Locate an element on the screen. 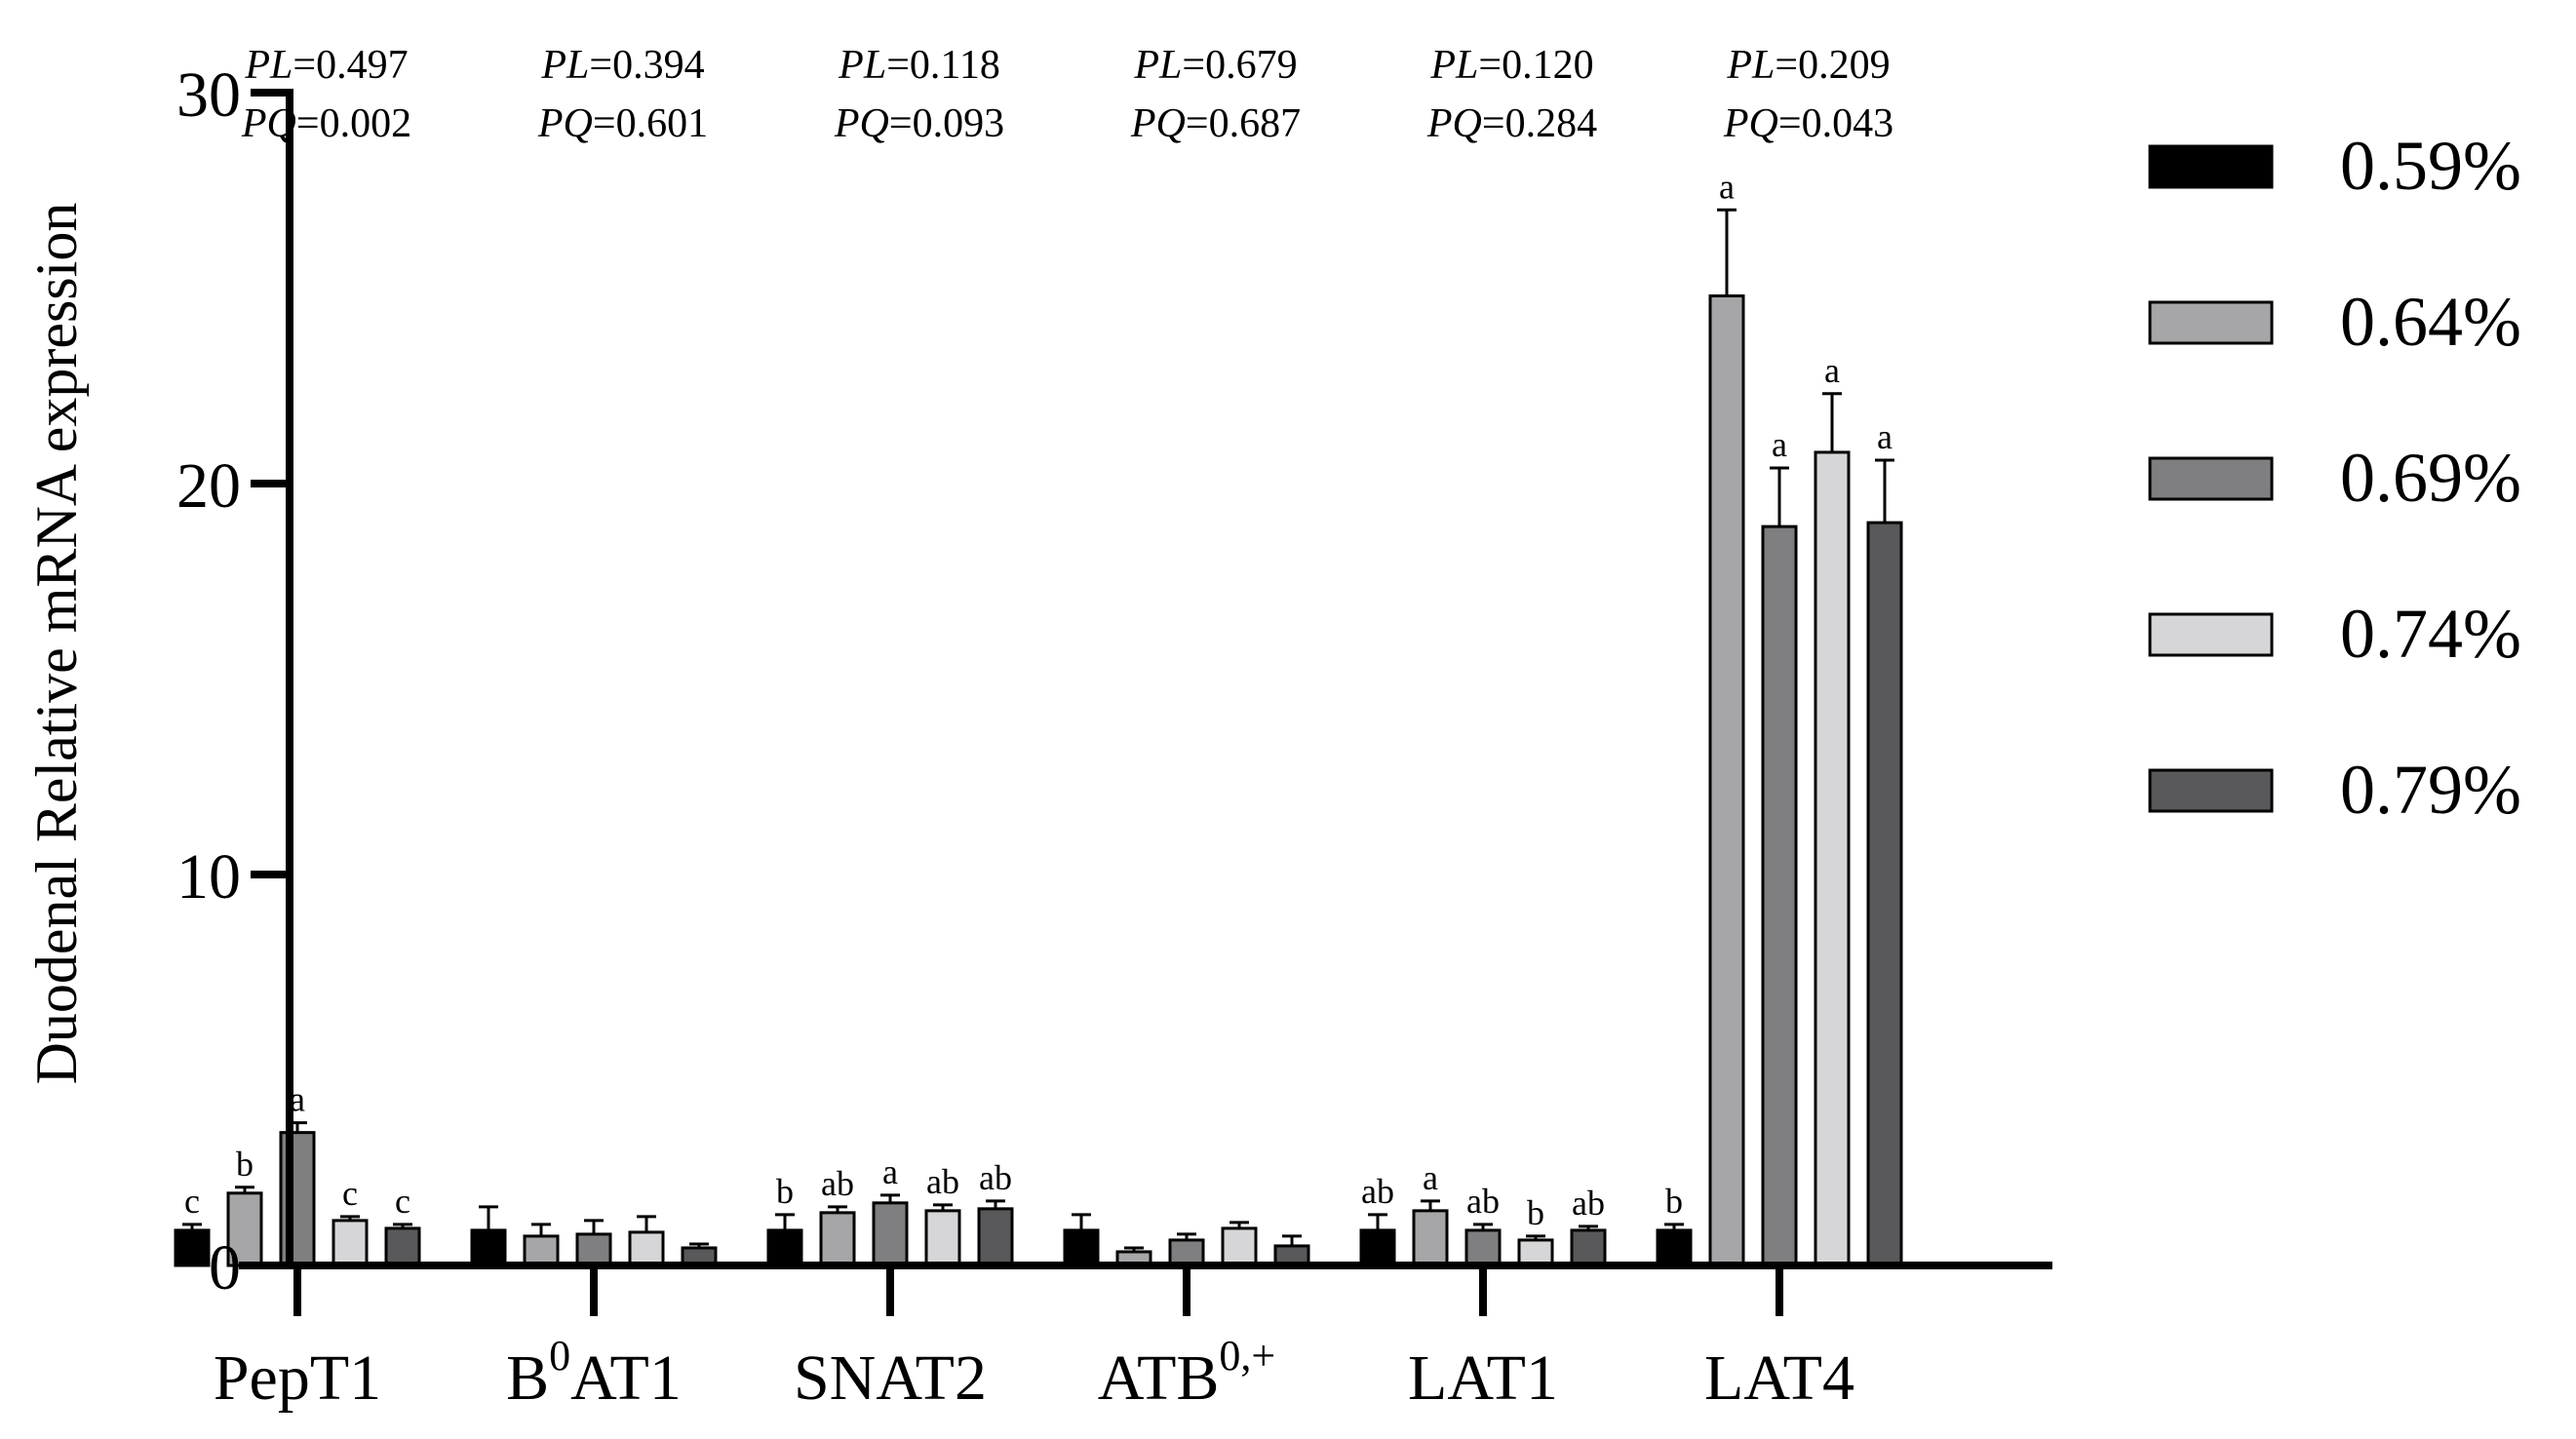  bar-LAT4-0.79% is located at coordinates (1884, 894).